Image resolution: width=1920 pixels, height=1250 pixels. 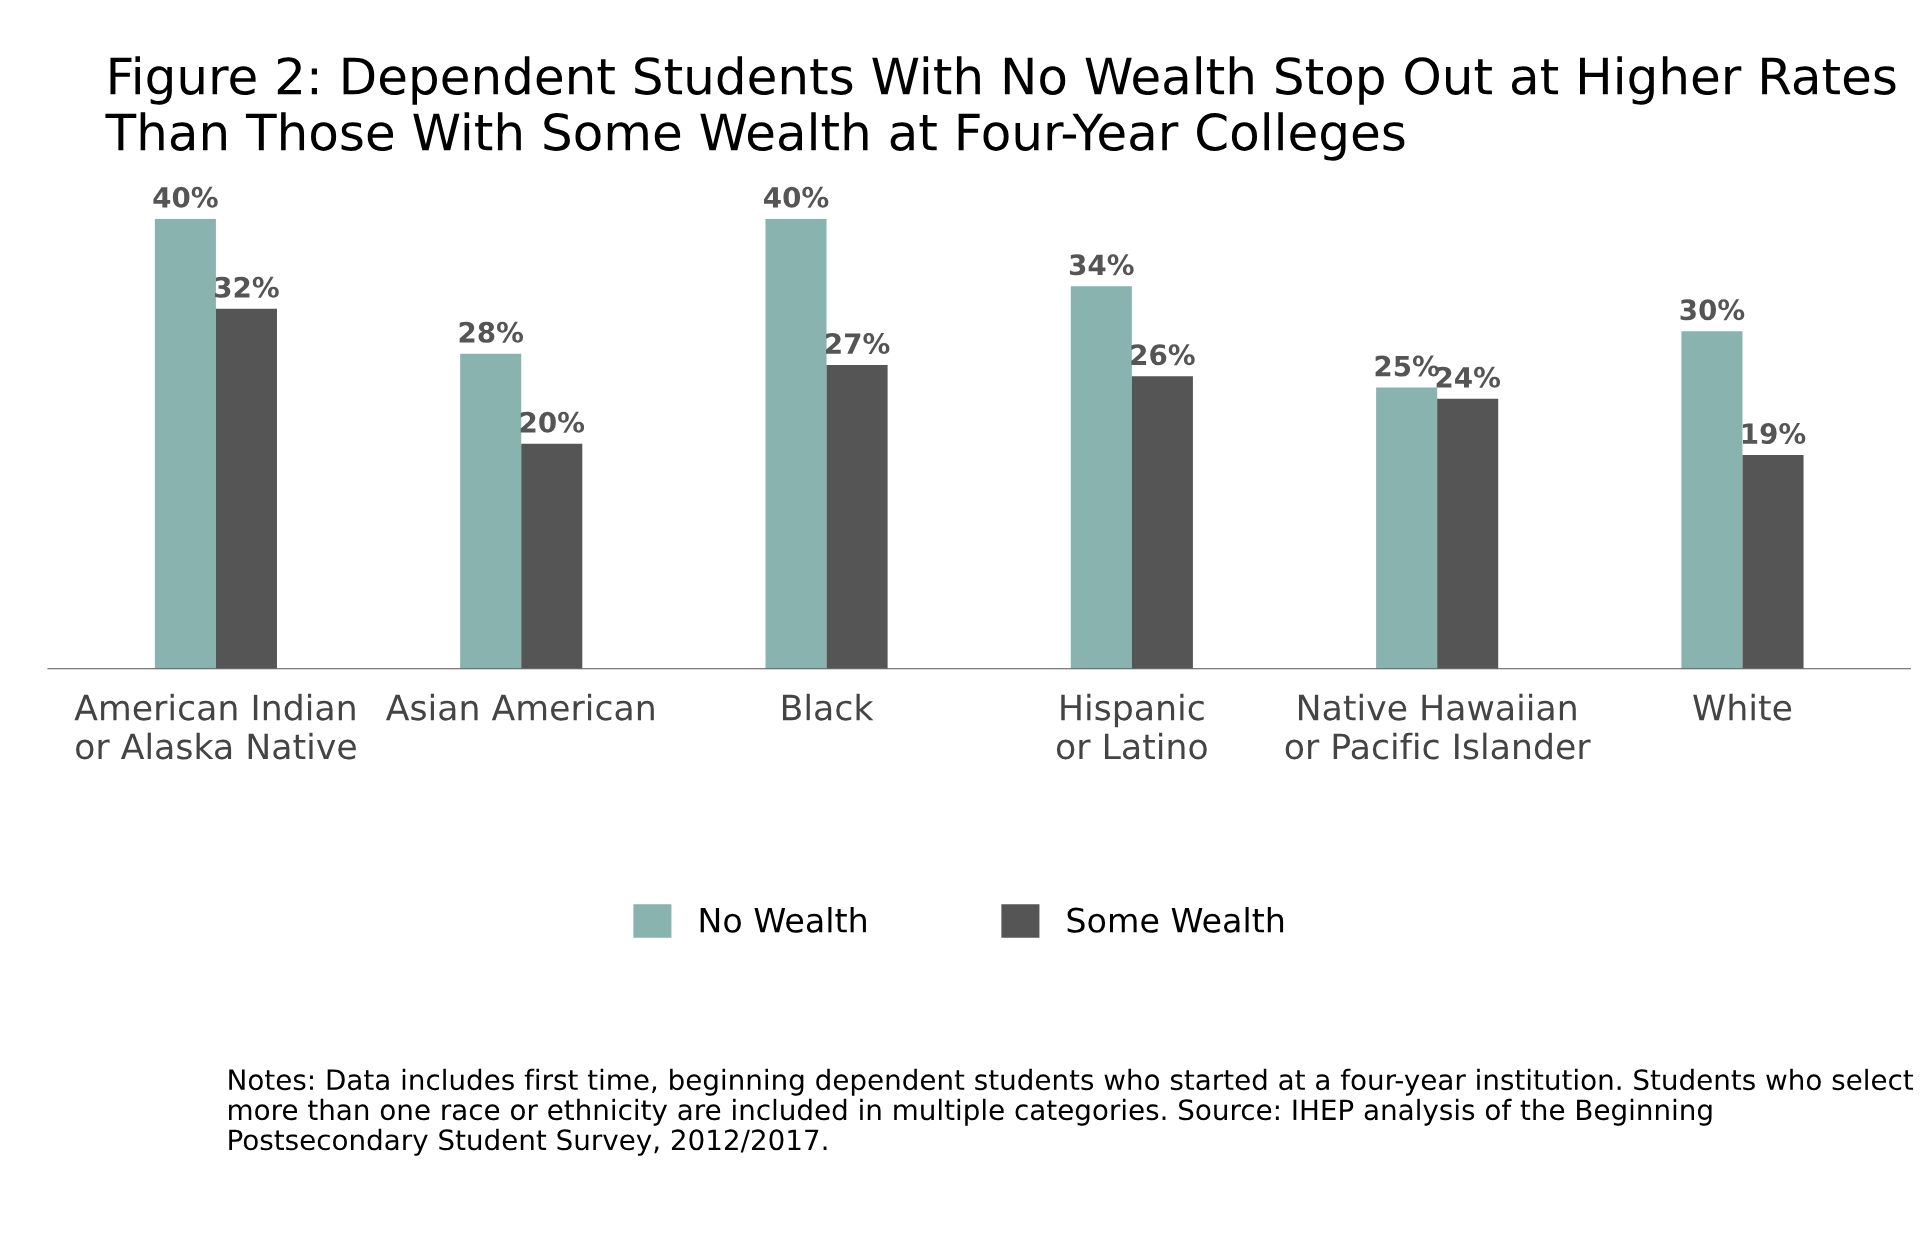 I want to click on legend-label: Some Wealth, so click(x=1175, y=920).